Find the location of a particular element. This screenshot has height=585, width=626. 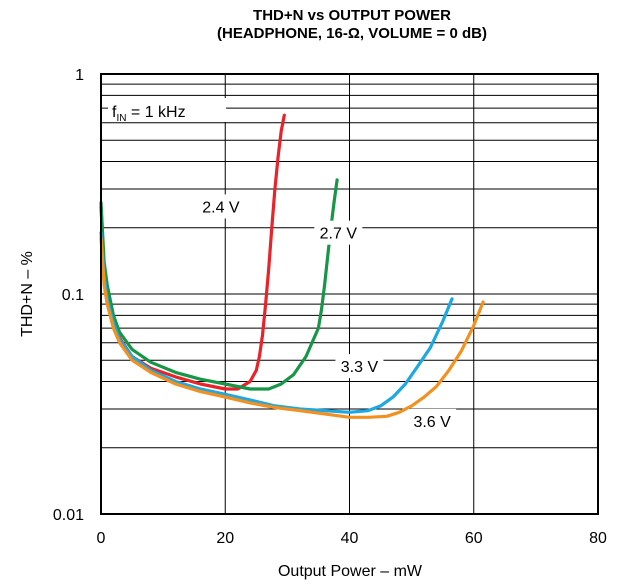

x-tick-label: 20 is located at coordinates (225, 538).